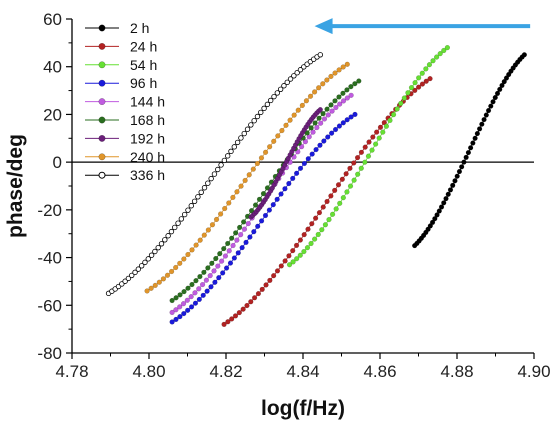  Describe the element at coordinates (285, 163) in the screenshot. I see `series-192h` at that location.